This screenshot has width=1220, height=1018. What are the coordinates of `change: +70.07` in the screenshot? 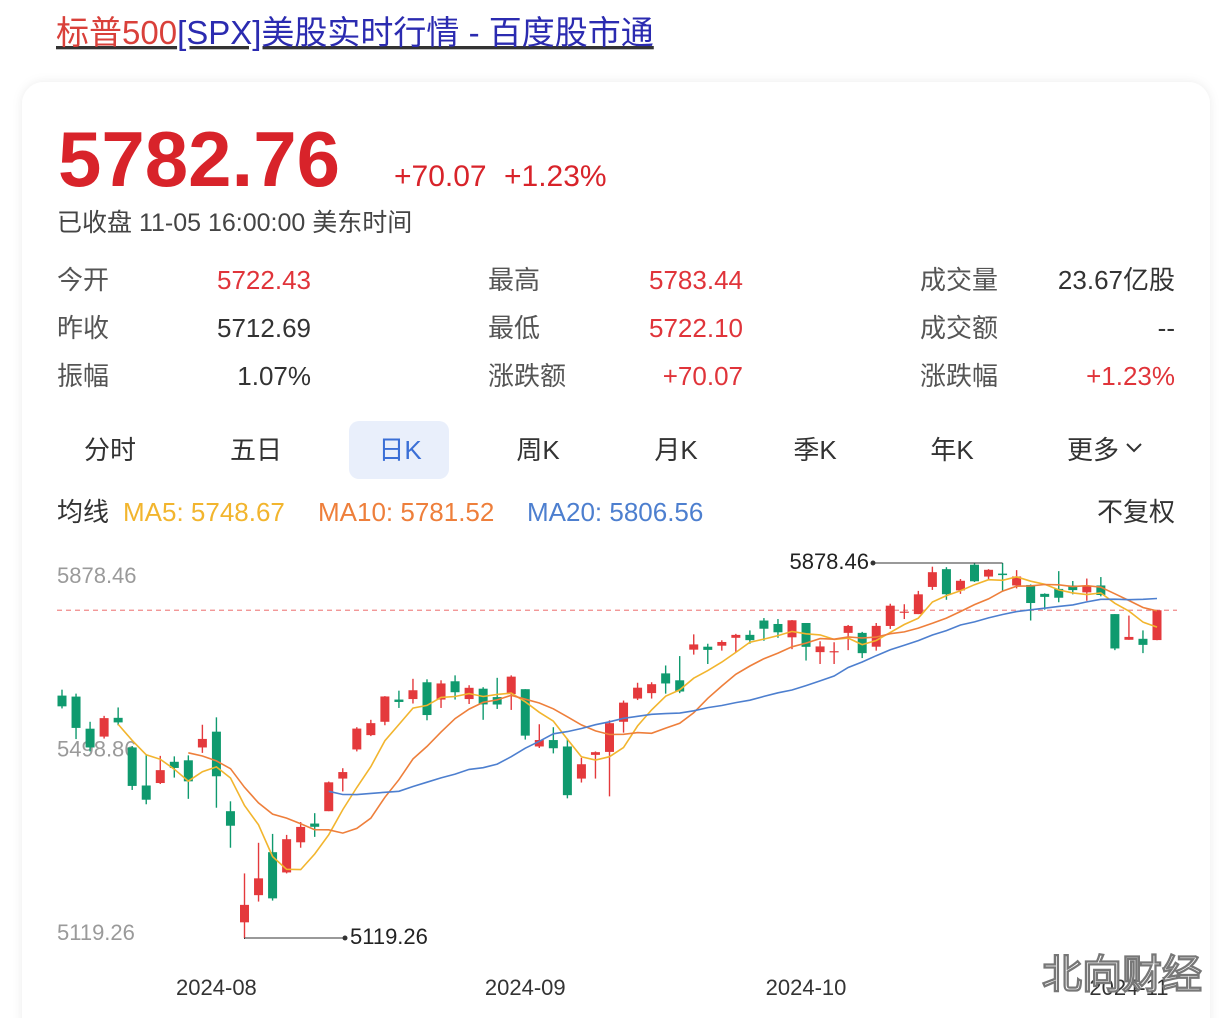 It's located at (440, 176).